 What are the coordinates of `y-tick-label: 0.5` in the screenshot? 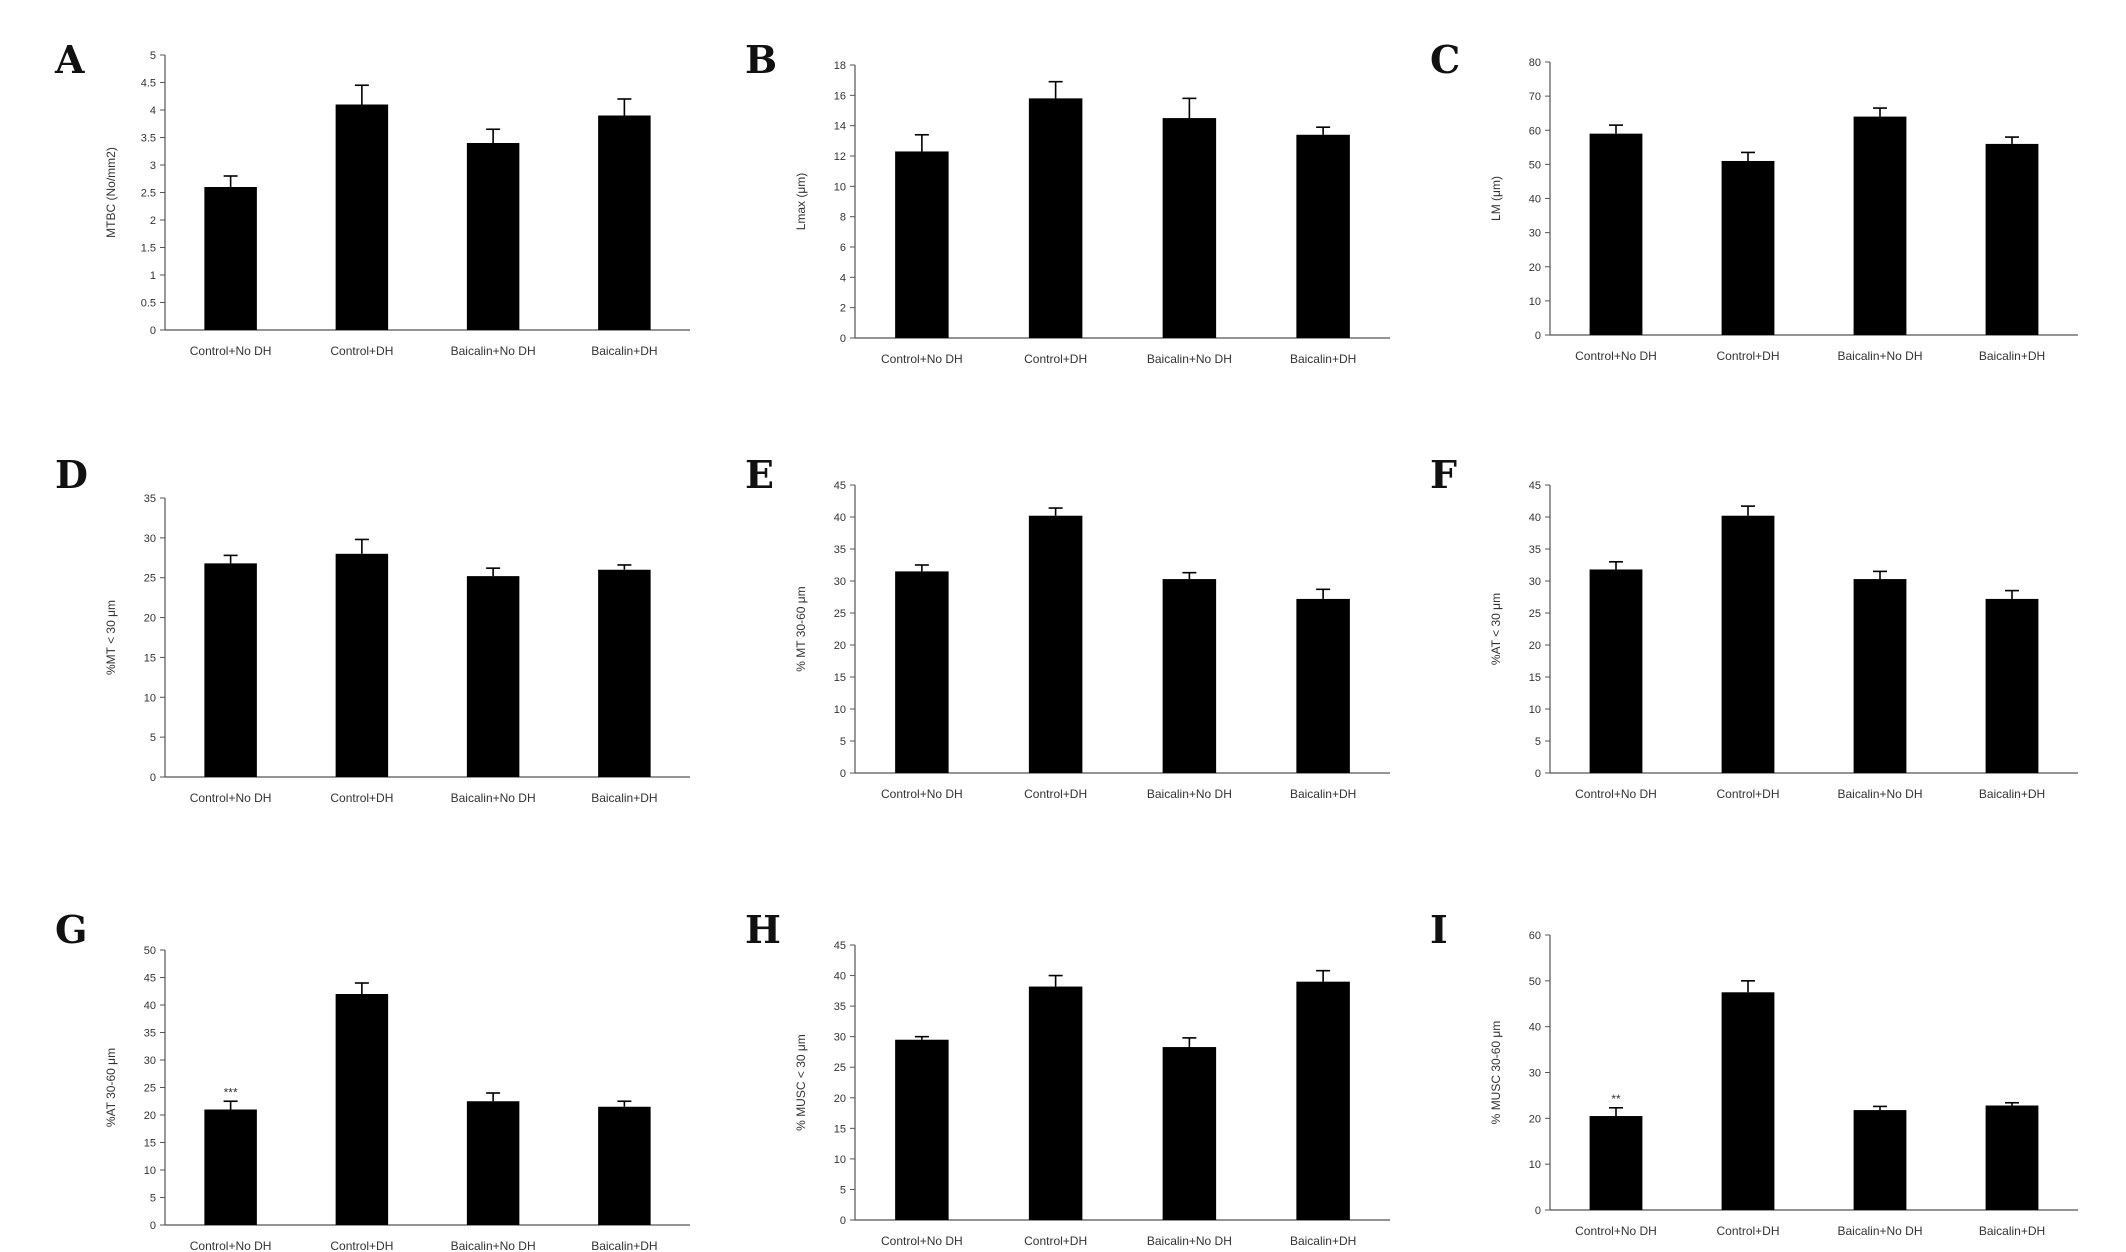 It's located at (148, 304).